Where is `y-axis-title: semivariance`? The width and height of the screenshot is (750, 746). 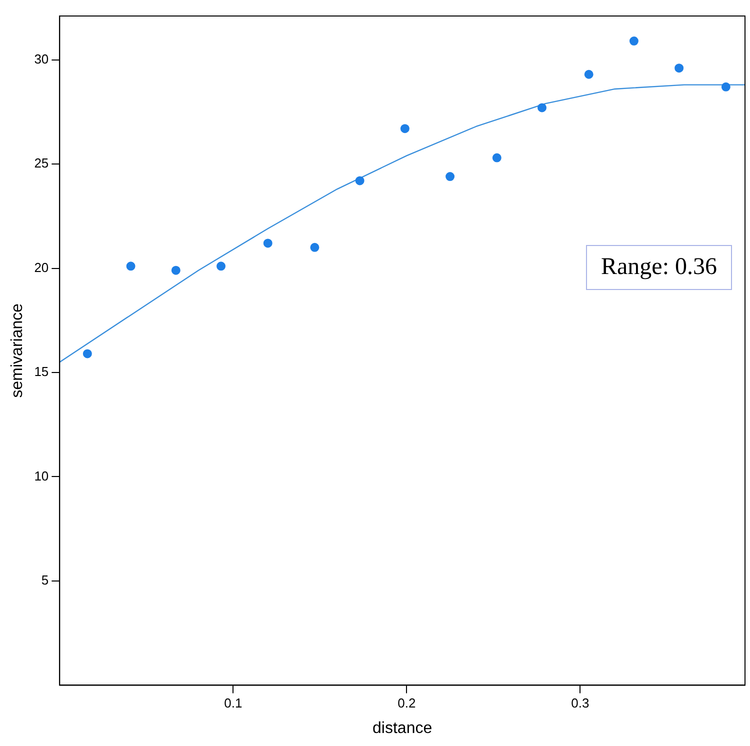
y-axis-title: semivariance is located at coordinates (17, 350).